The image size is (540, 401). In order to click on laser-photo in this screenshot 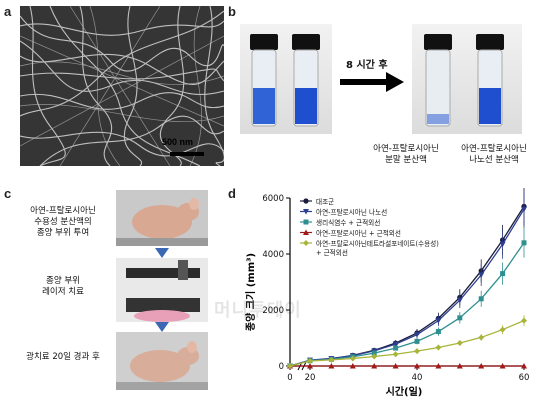, I will do `click(162, 290)`.